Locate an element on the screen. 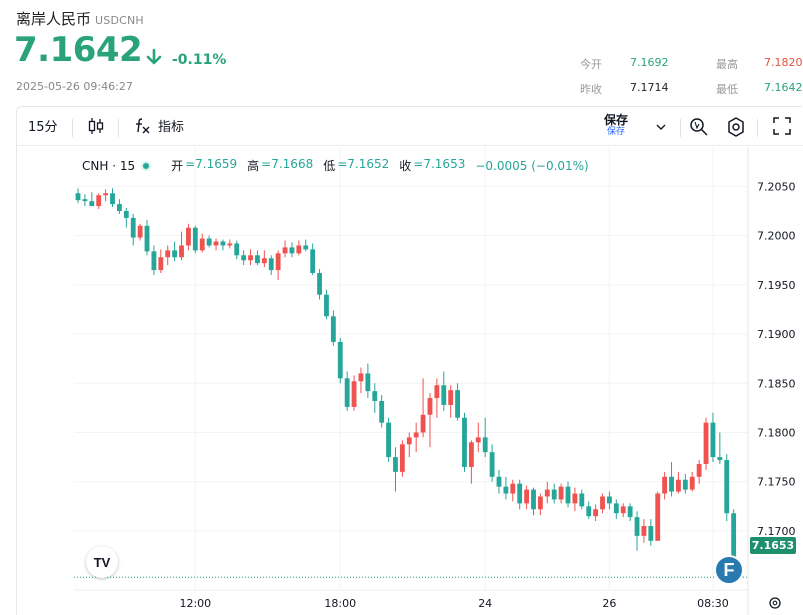 This screenshot has height=615, width=803. stat-prev-close-value: 7.1714 is located at coordinates (649, 87).